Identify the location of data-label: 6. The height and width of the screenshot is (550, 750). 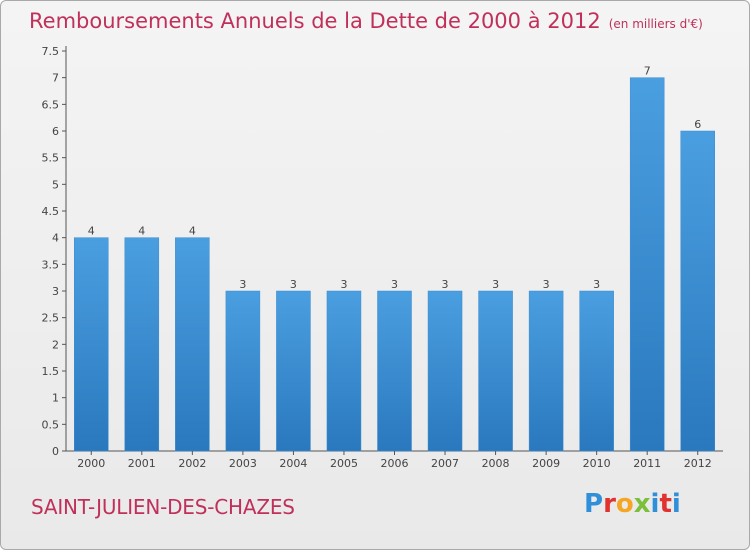
(697, 124).